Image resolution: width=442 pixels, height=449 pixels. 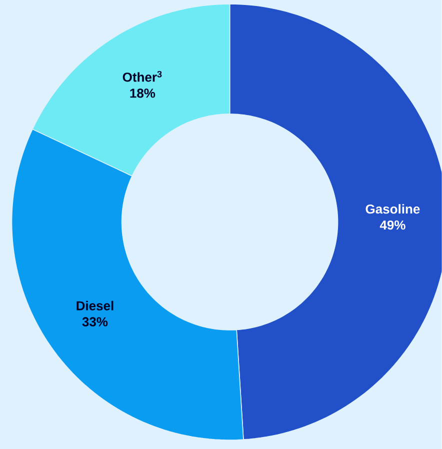 I want to click on slice-label: Other$^{3}$, so click(x=142, y=76).